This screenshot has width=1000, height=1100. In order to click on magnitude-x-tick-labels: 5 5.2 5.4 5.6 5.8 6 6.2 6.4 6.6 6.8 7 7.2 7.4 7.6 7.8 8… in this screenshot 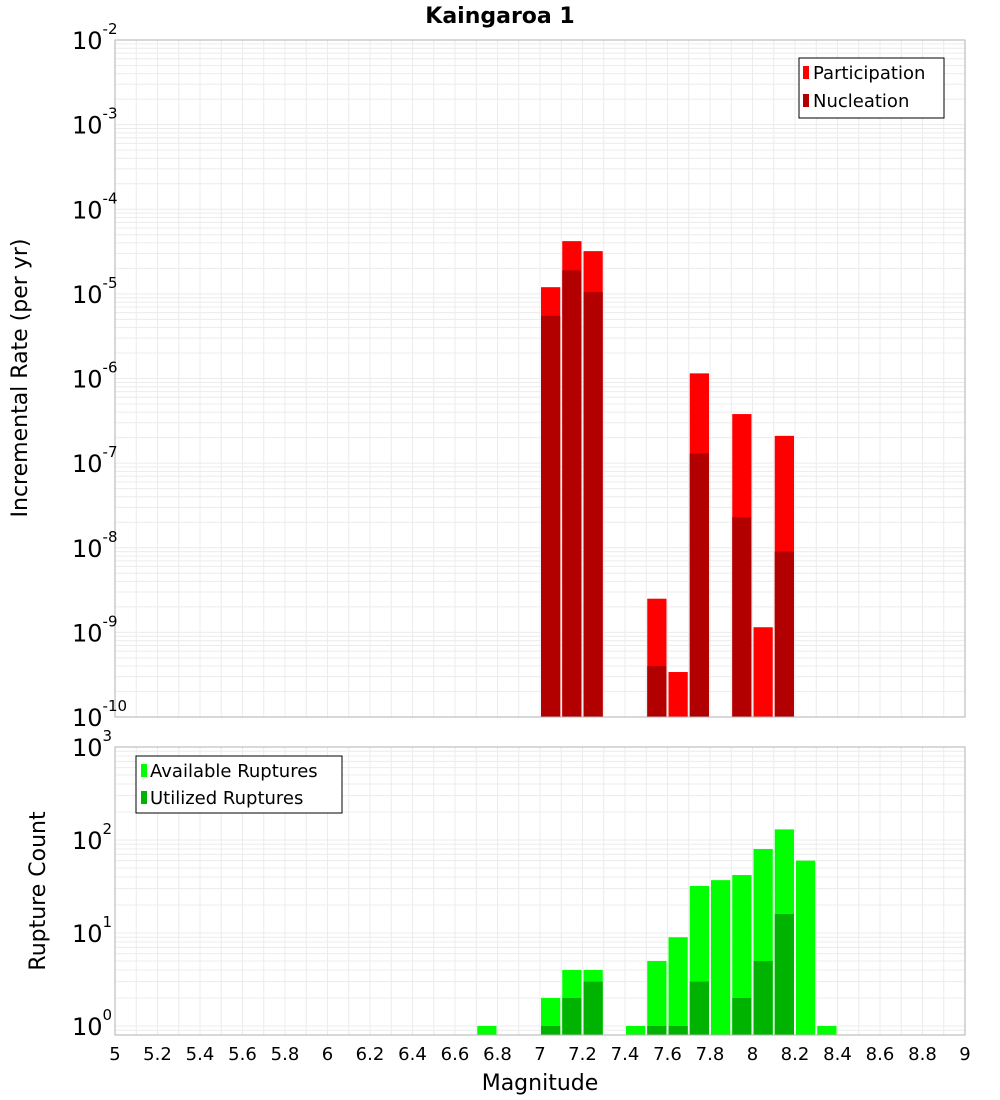, I will do `click(539, 1054)`.